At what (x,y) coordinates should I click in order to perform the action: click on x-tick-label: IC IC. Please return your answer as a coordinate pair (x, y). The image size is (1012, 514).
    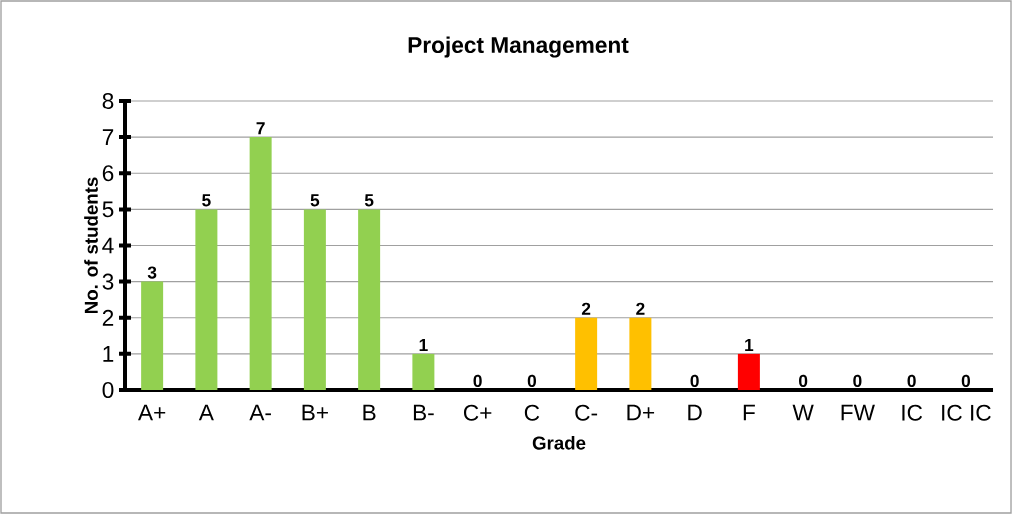
    Looking at the image, I should click on (966, 412).